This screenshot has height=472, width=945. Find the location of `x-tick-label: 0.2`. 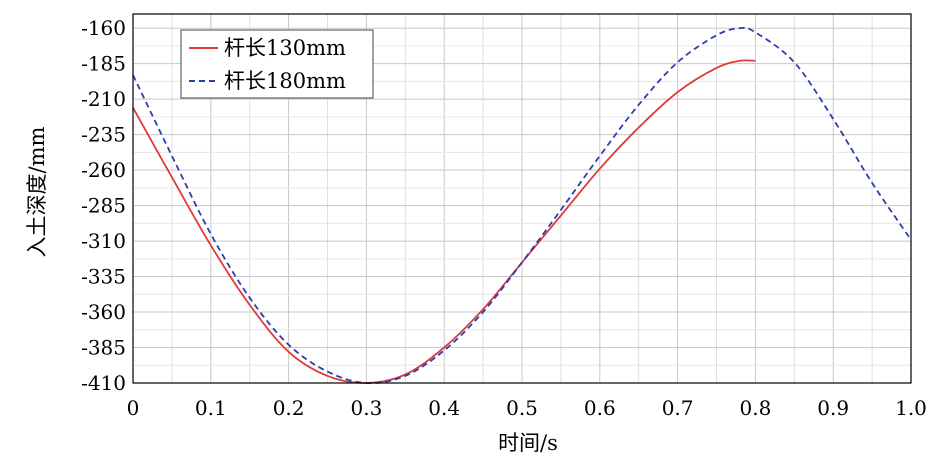

x-tick-label: 0.2 is located at coordinates (289, 408).